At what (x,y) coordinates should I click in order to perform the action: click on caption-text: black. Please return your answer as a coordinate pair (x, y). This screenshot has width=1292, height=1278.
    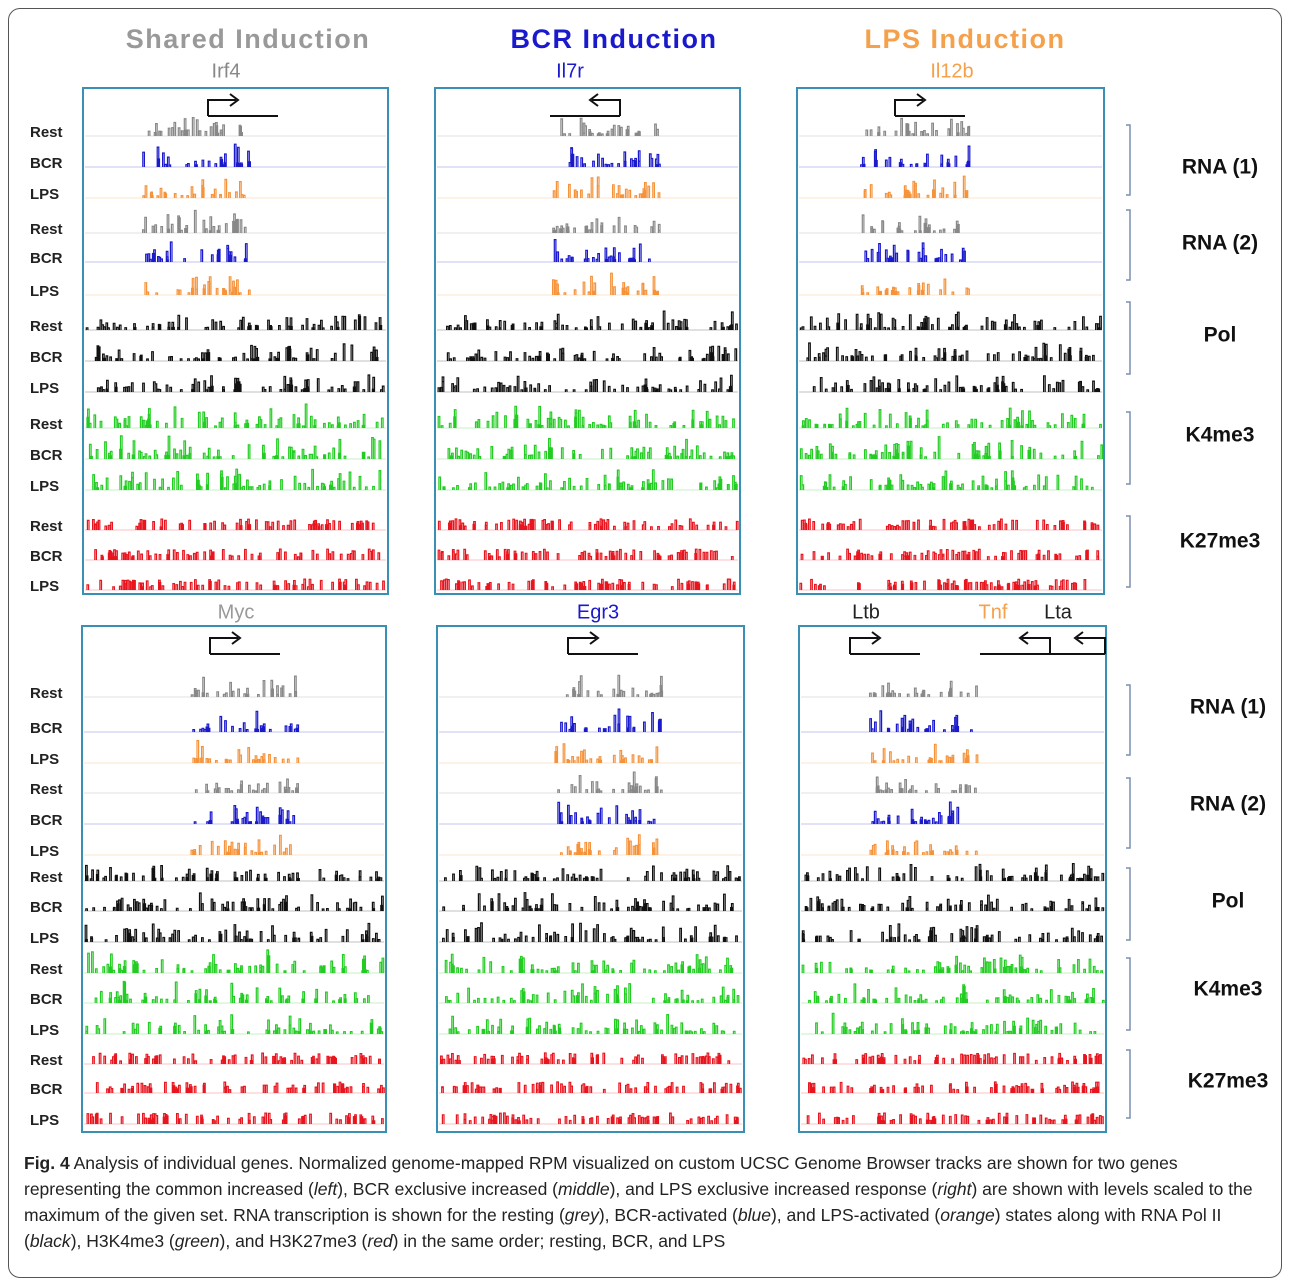
    Looking at the image, I should click on (50, 1241).